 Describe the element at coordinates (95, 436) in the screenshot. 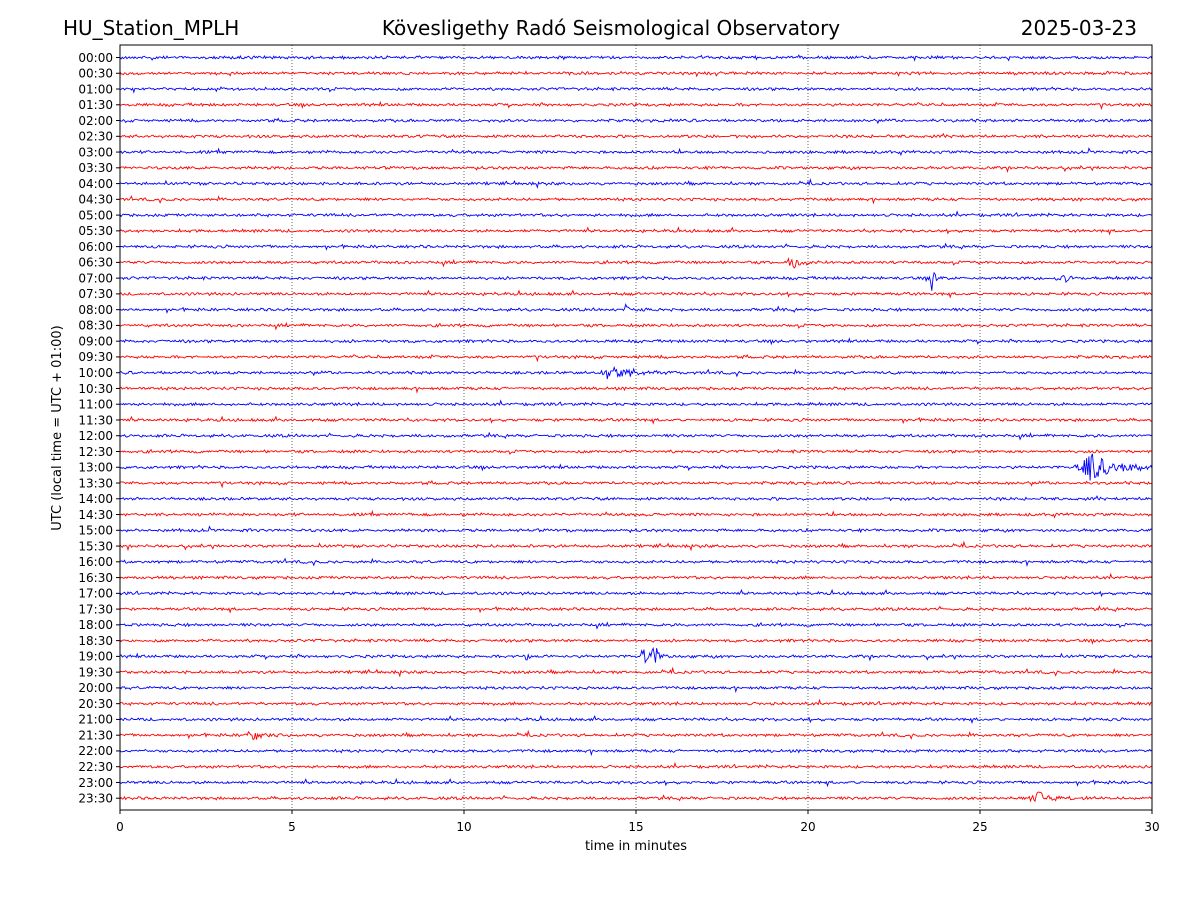

I see `y-tick-label: 12:00` at that location.